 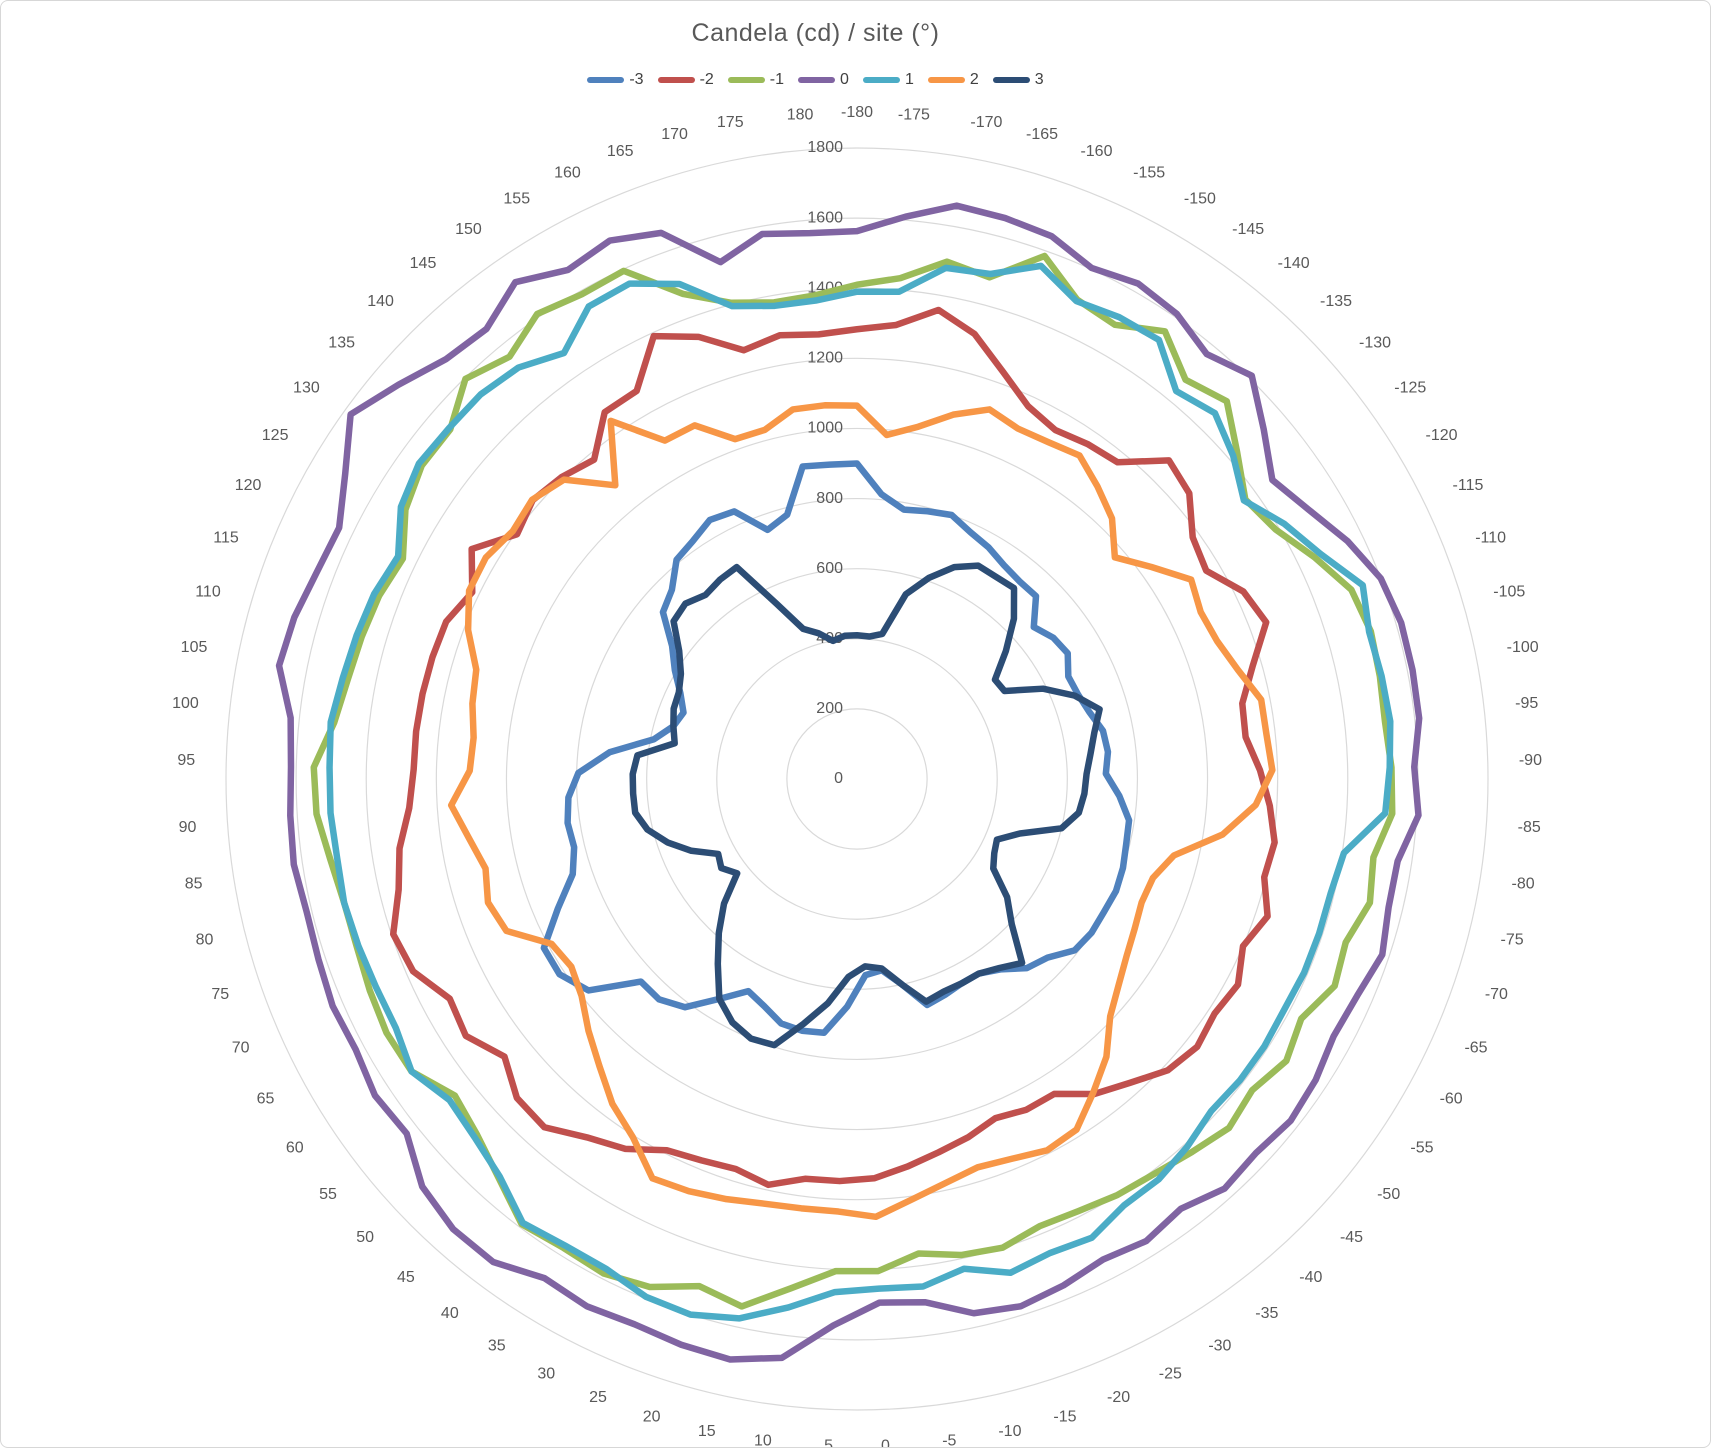 I want to click on category-label--25: -25, so click(x=1170, y=1373).